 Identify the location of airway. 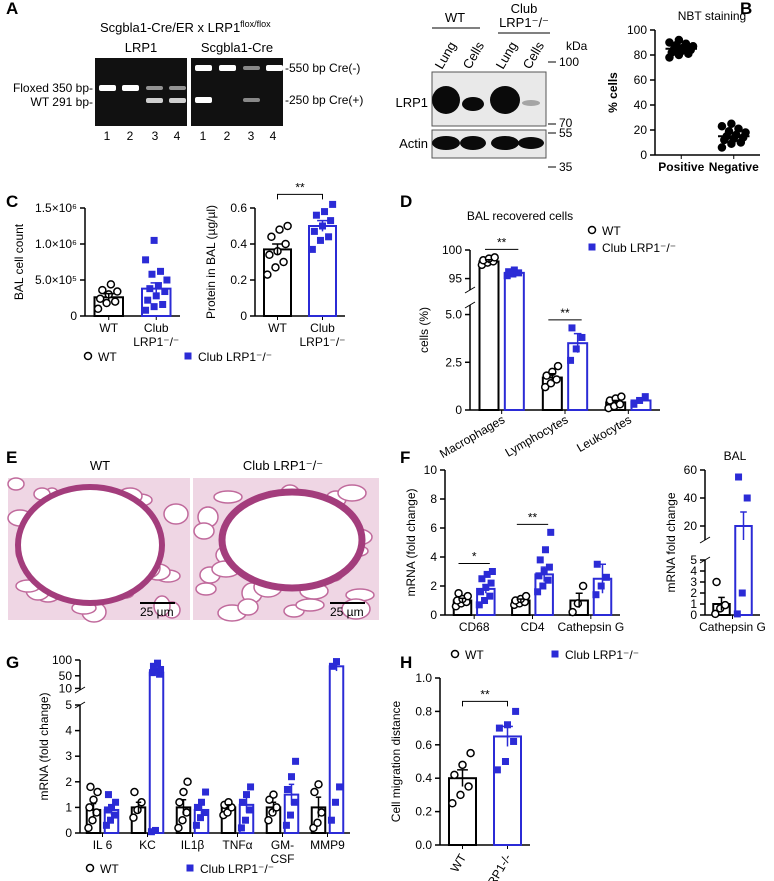
(90, 545).